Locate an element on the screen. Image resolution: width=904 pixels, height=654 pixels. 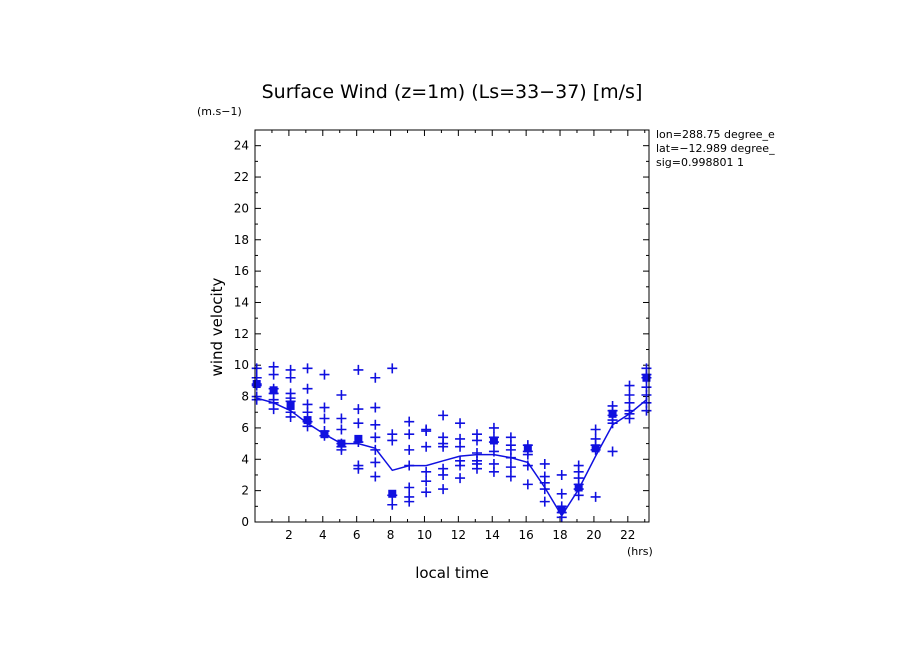
x-tick-label: 18 is located at coordinates (559, 535).